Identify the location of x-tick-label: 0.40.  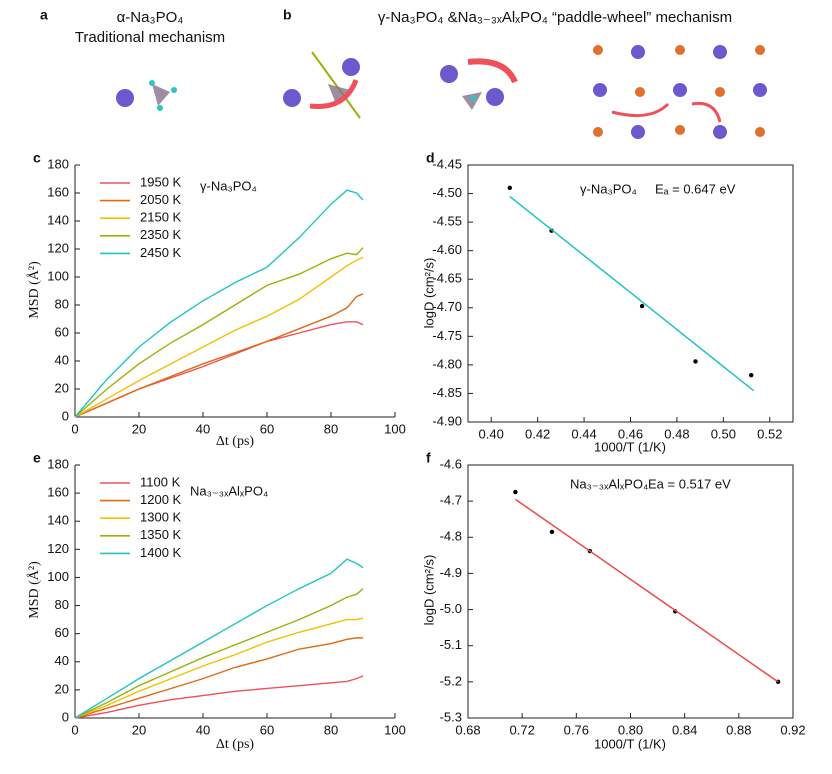
(491, 433).